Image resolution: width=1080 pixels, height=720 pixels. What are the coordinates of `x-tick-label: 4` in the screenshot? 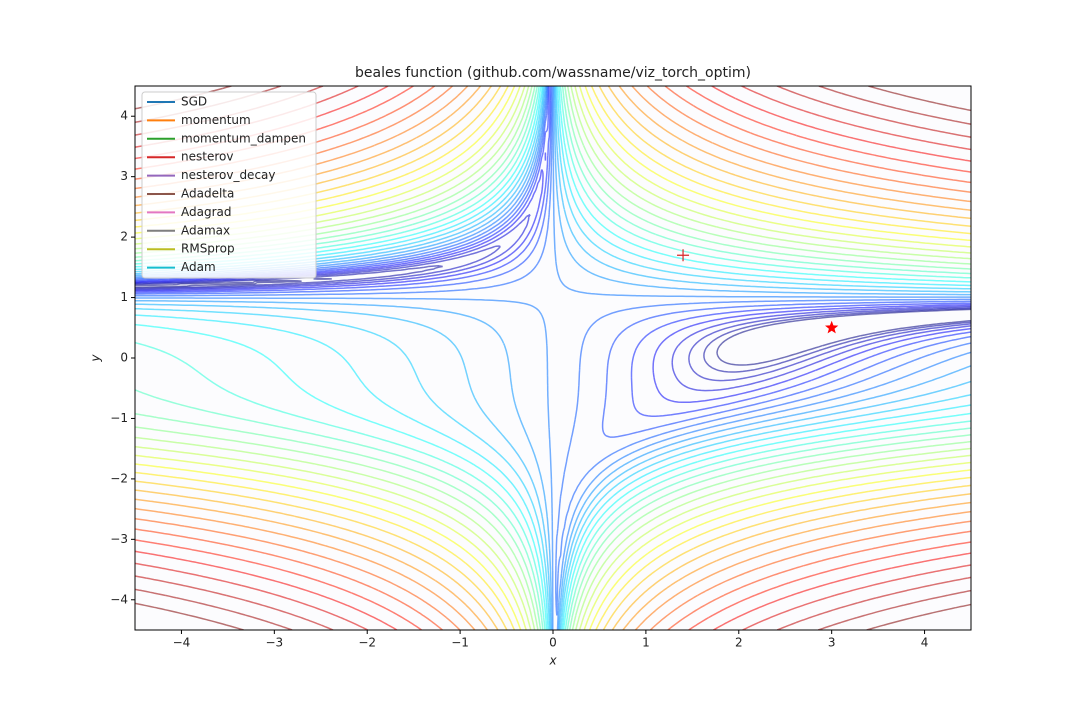 It's located at (925, 643).